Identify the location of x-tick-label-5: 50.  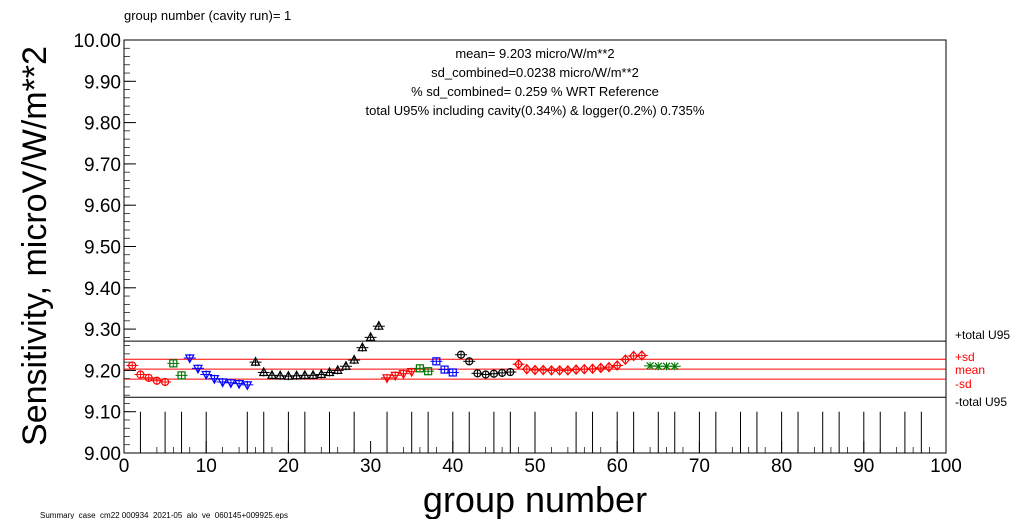
(534, 466).